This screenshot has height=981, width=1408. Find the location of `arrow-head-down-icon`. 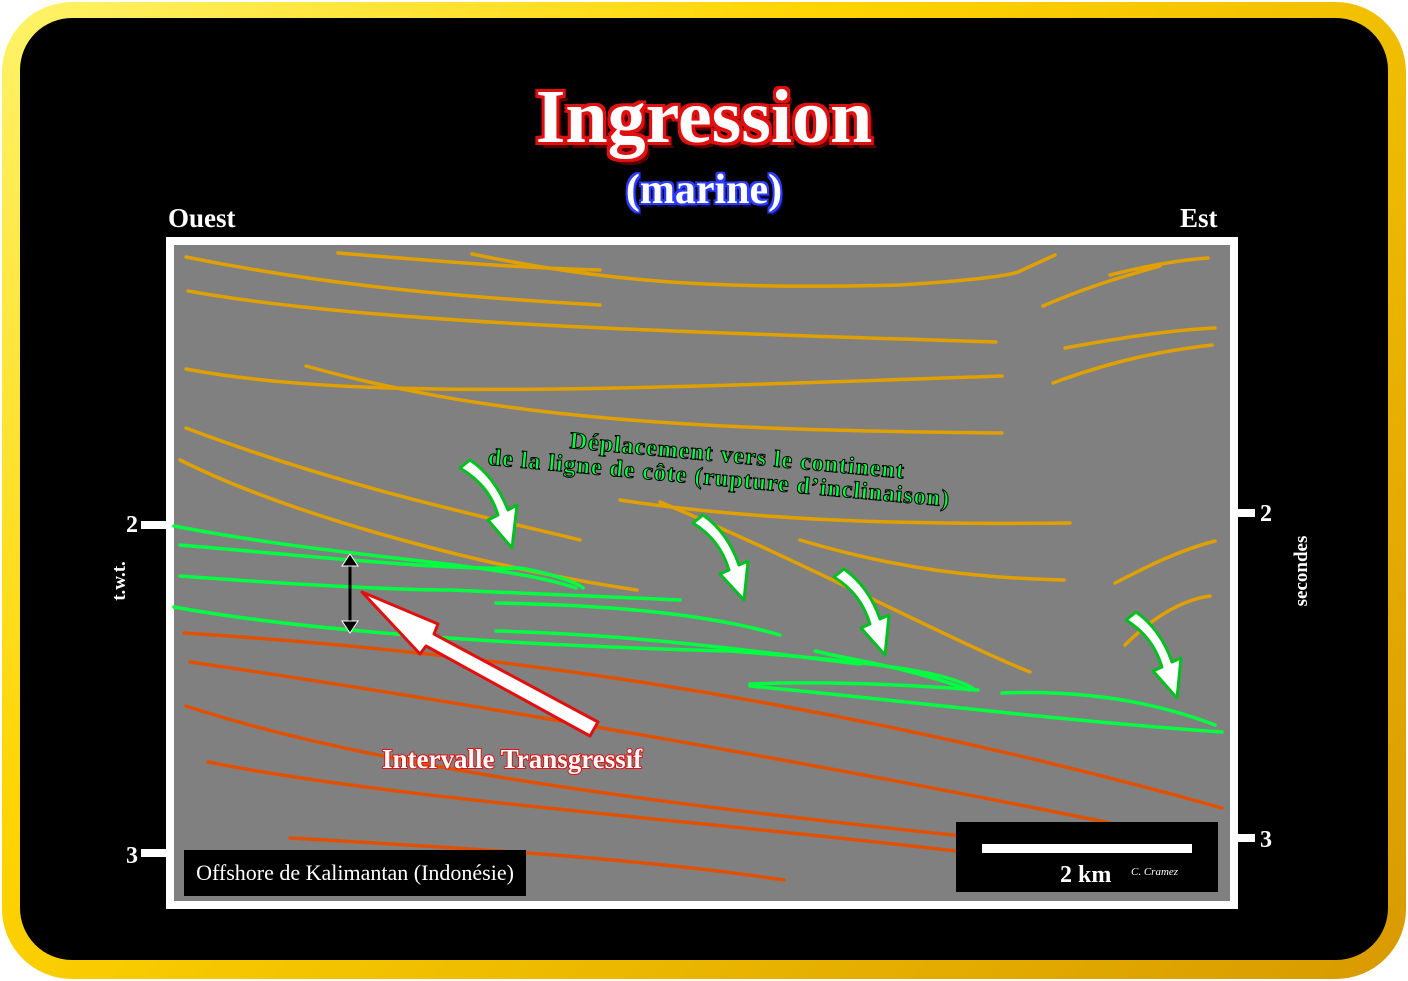

arrow-head-down-icon is located at coordinates (350, 627).